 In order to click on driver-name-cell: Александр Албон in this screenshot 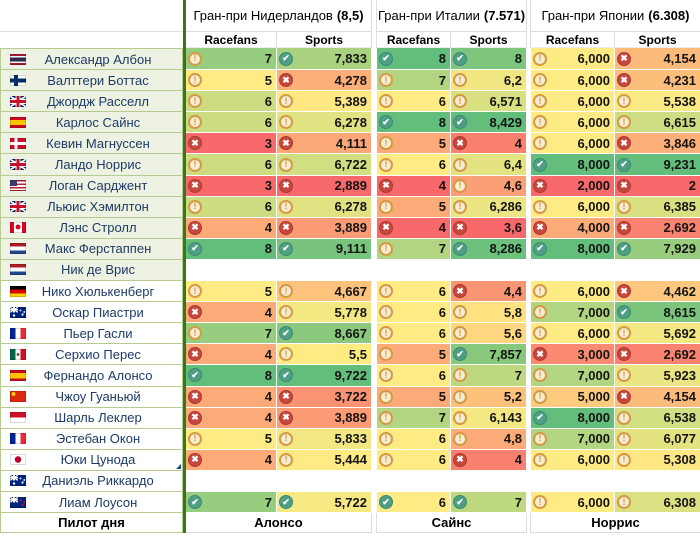, I will do `click(91, 59)`.